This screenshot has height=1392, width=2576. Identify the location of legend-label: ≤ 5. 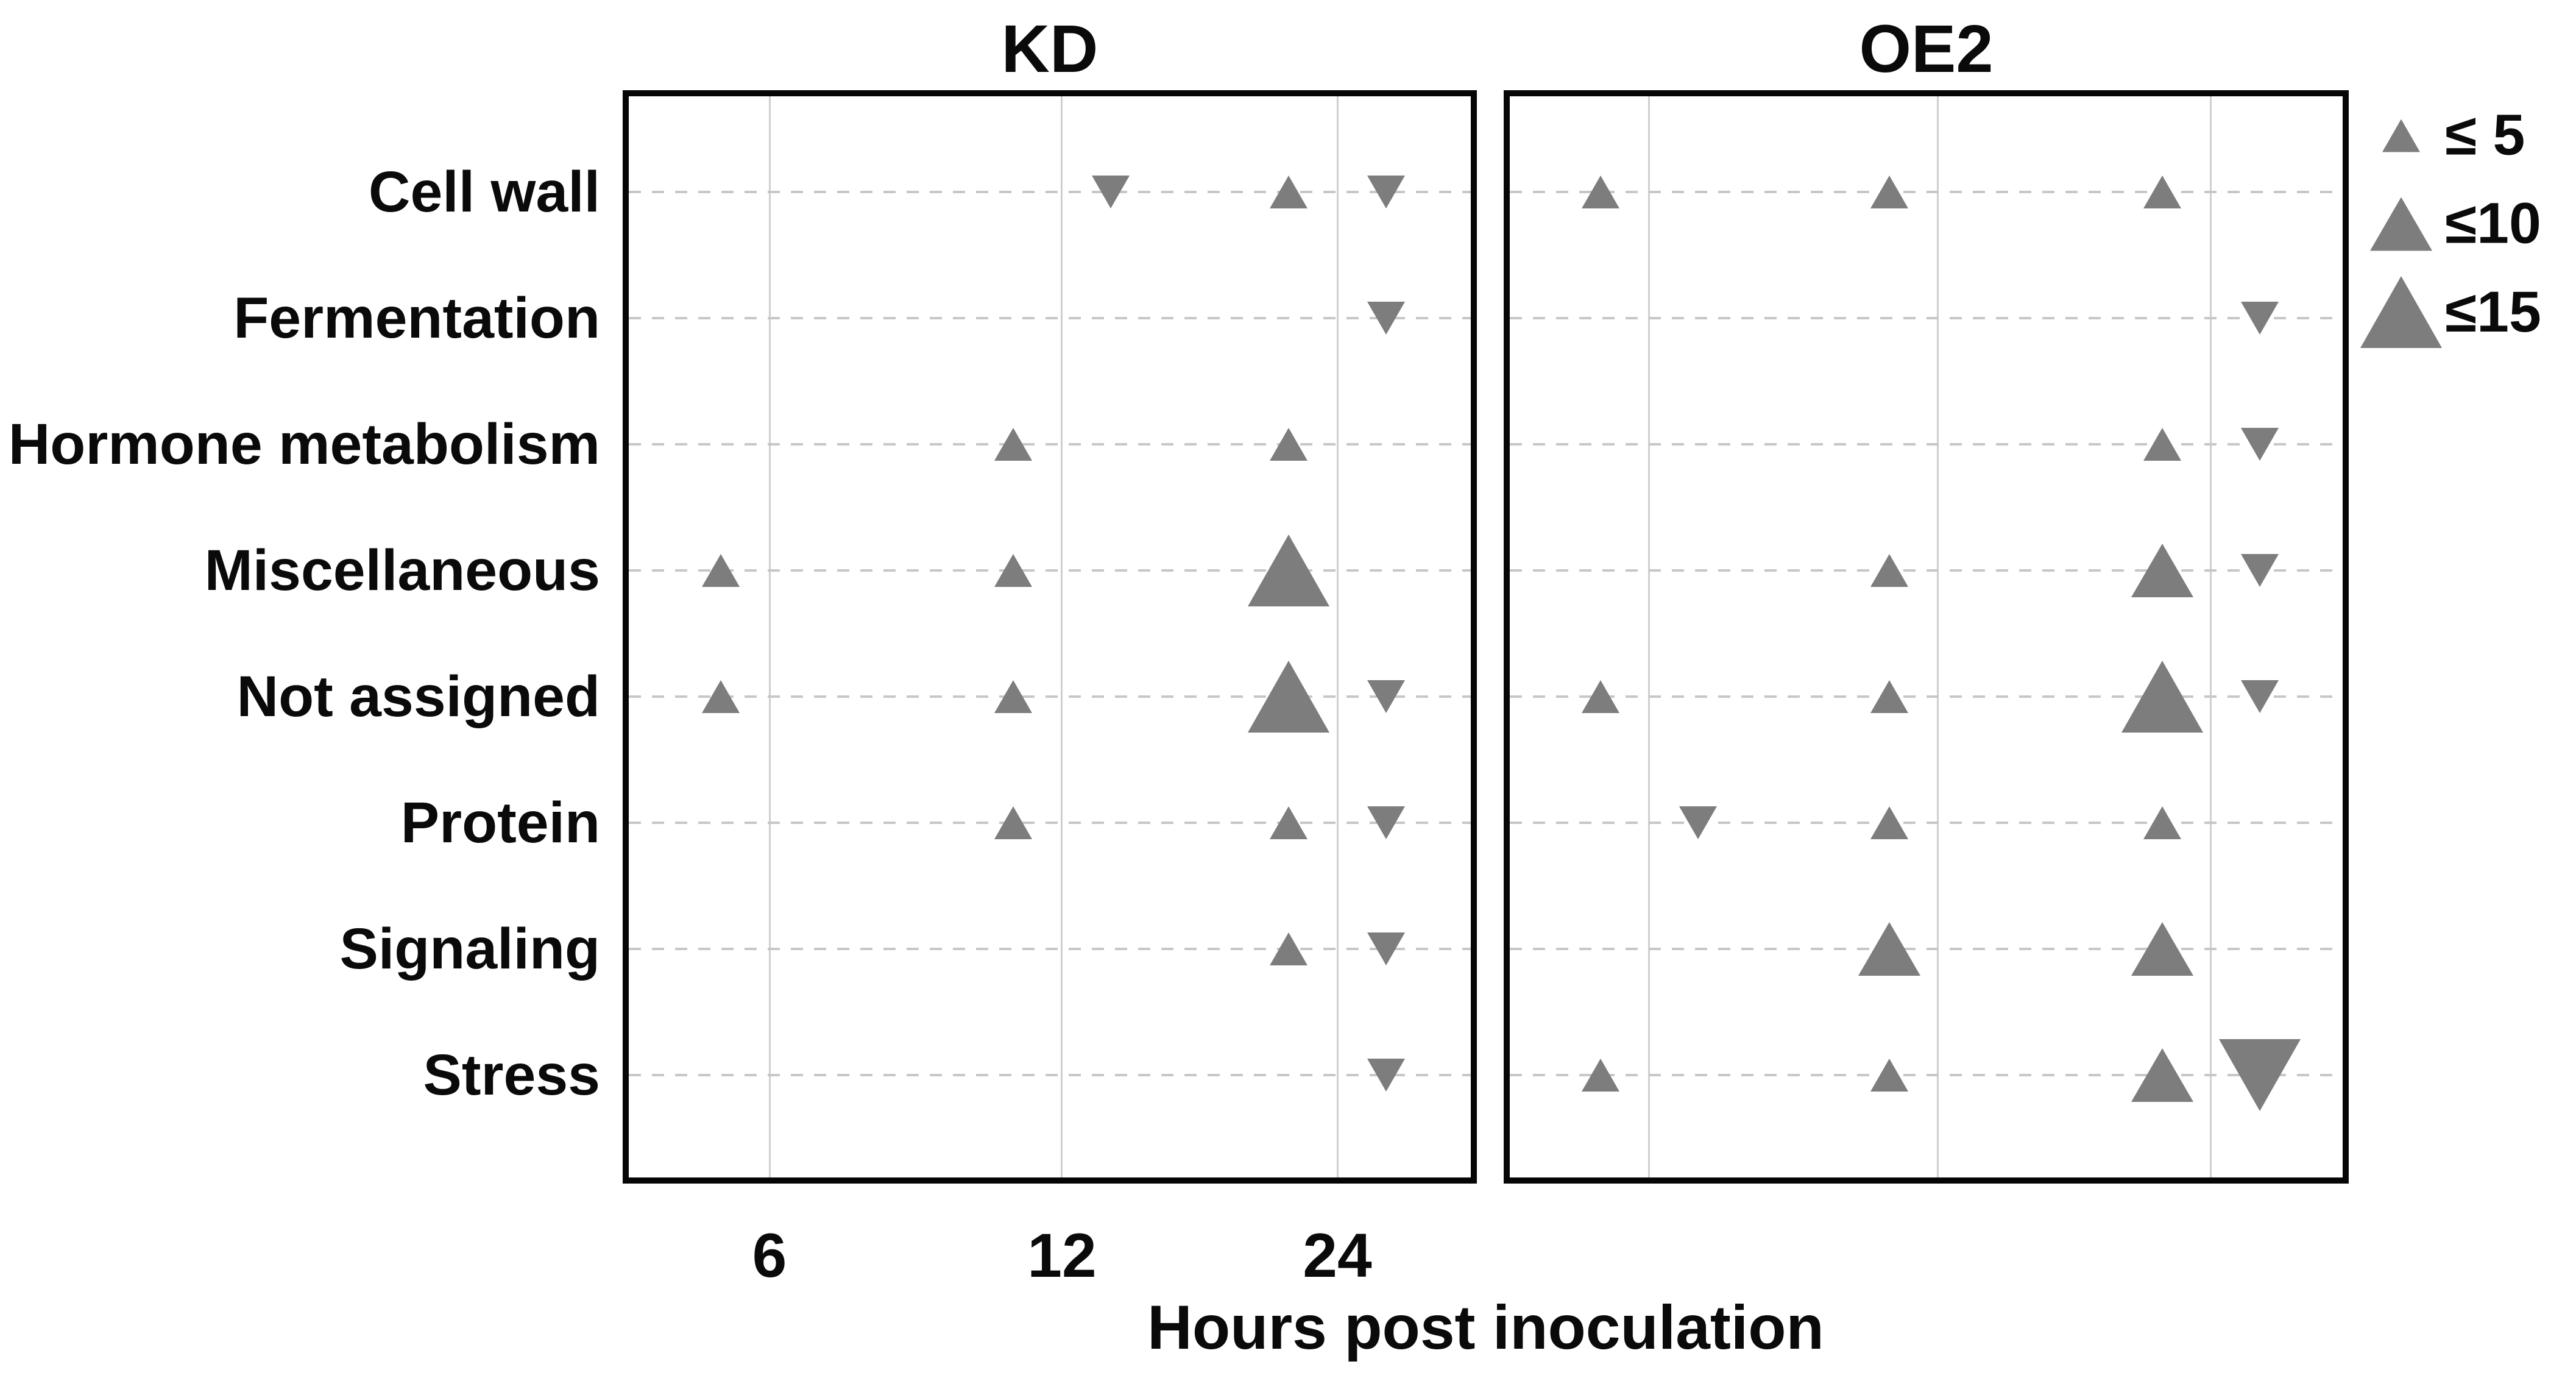
(2485, 135).